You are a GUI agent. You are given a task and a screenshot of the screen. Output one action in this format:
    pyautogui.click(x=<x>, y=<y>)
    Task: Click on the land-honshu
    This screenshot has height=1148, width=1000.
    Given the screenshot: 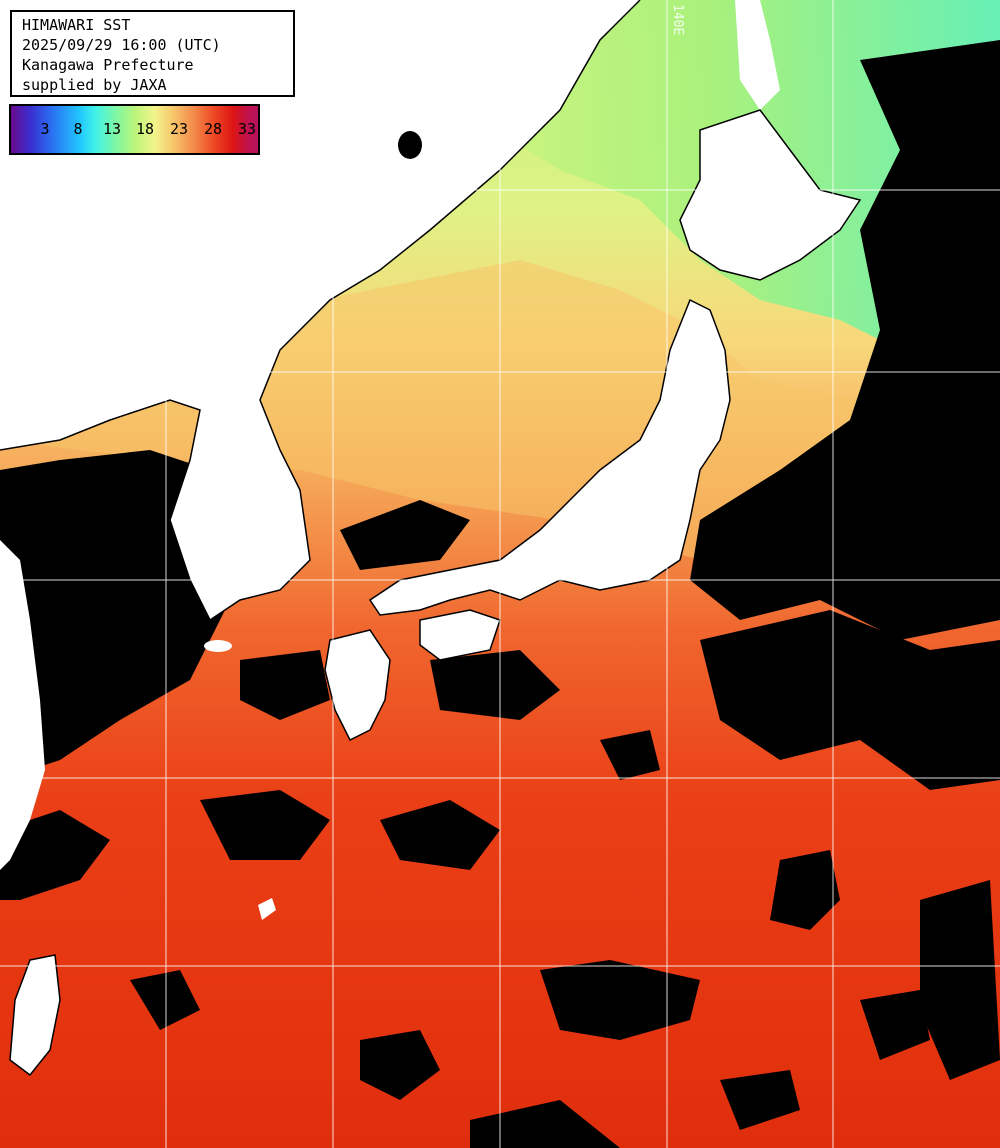 What is the action you would take?
    pyautogui.click(x=550, y=457)
    